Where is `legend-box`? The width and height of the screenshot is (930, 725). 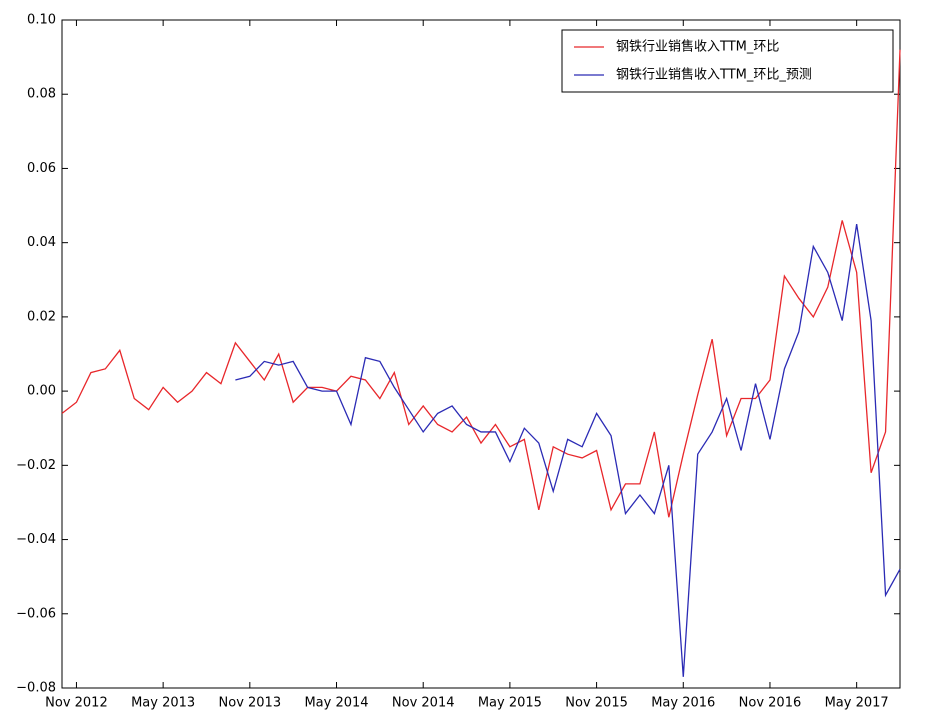 legend-box is located at coordinates (727, 61).